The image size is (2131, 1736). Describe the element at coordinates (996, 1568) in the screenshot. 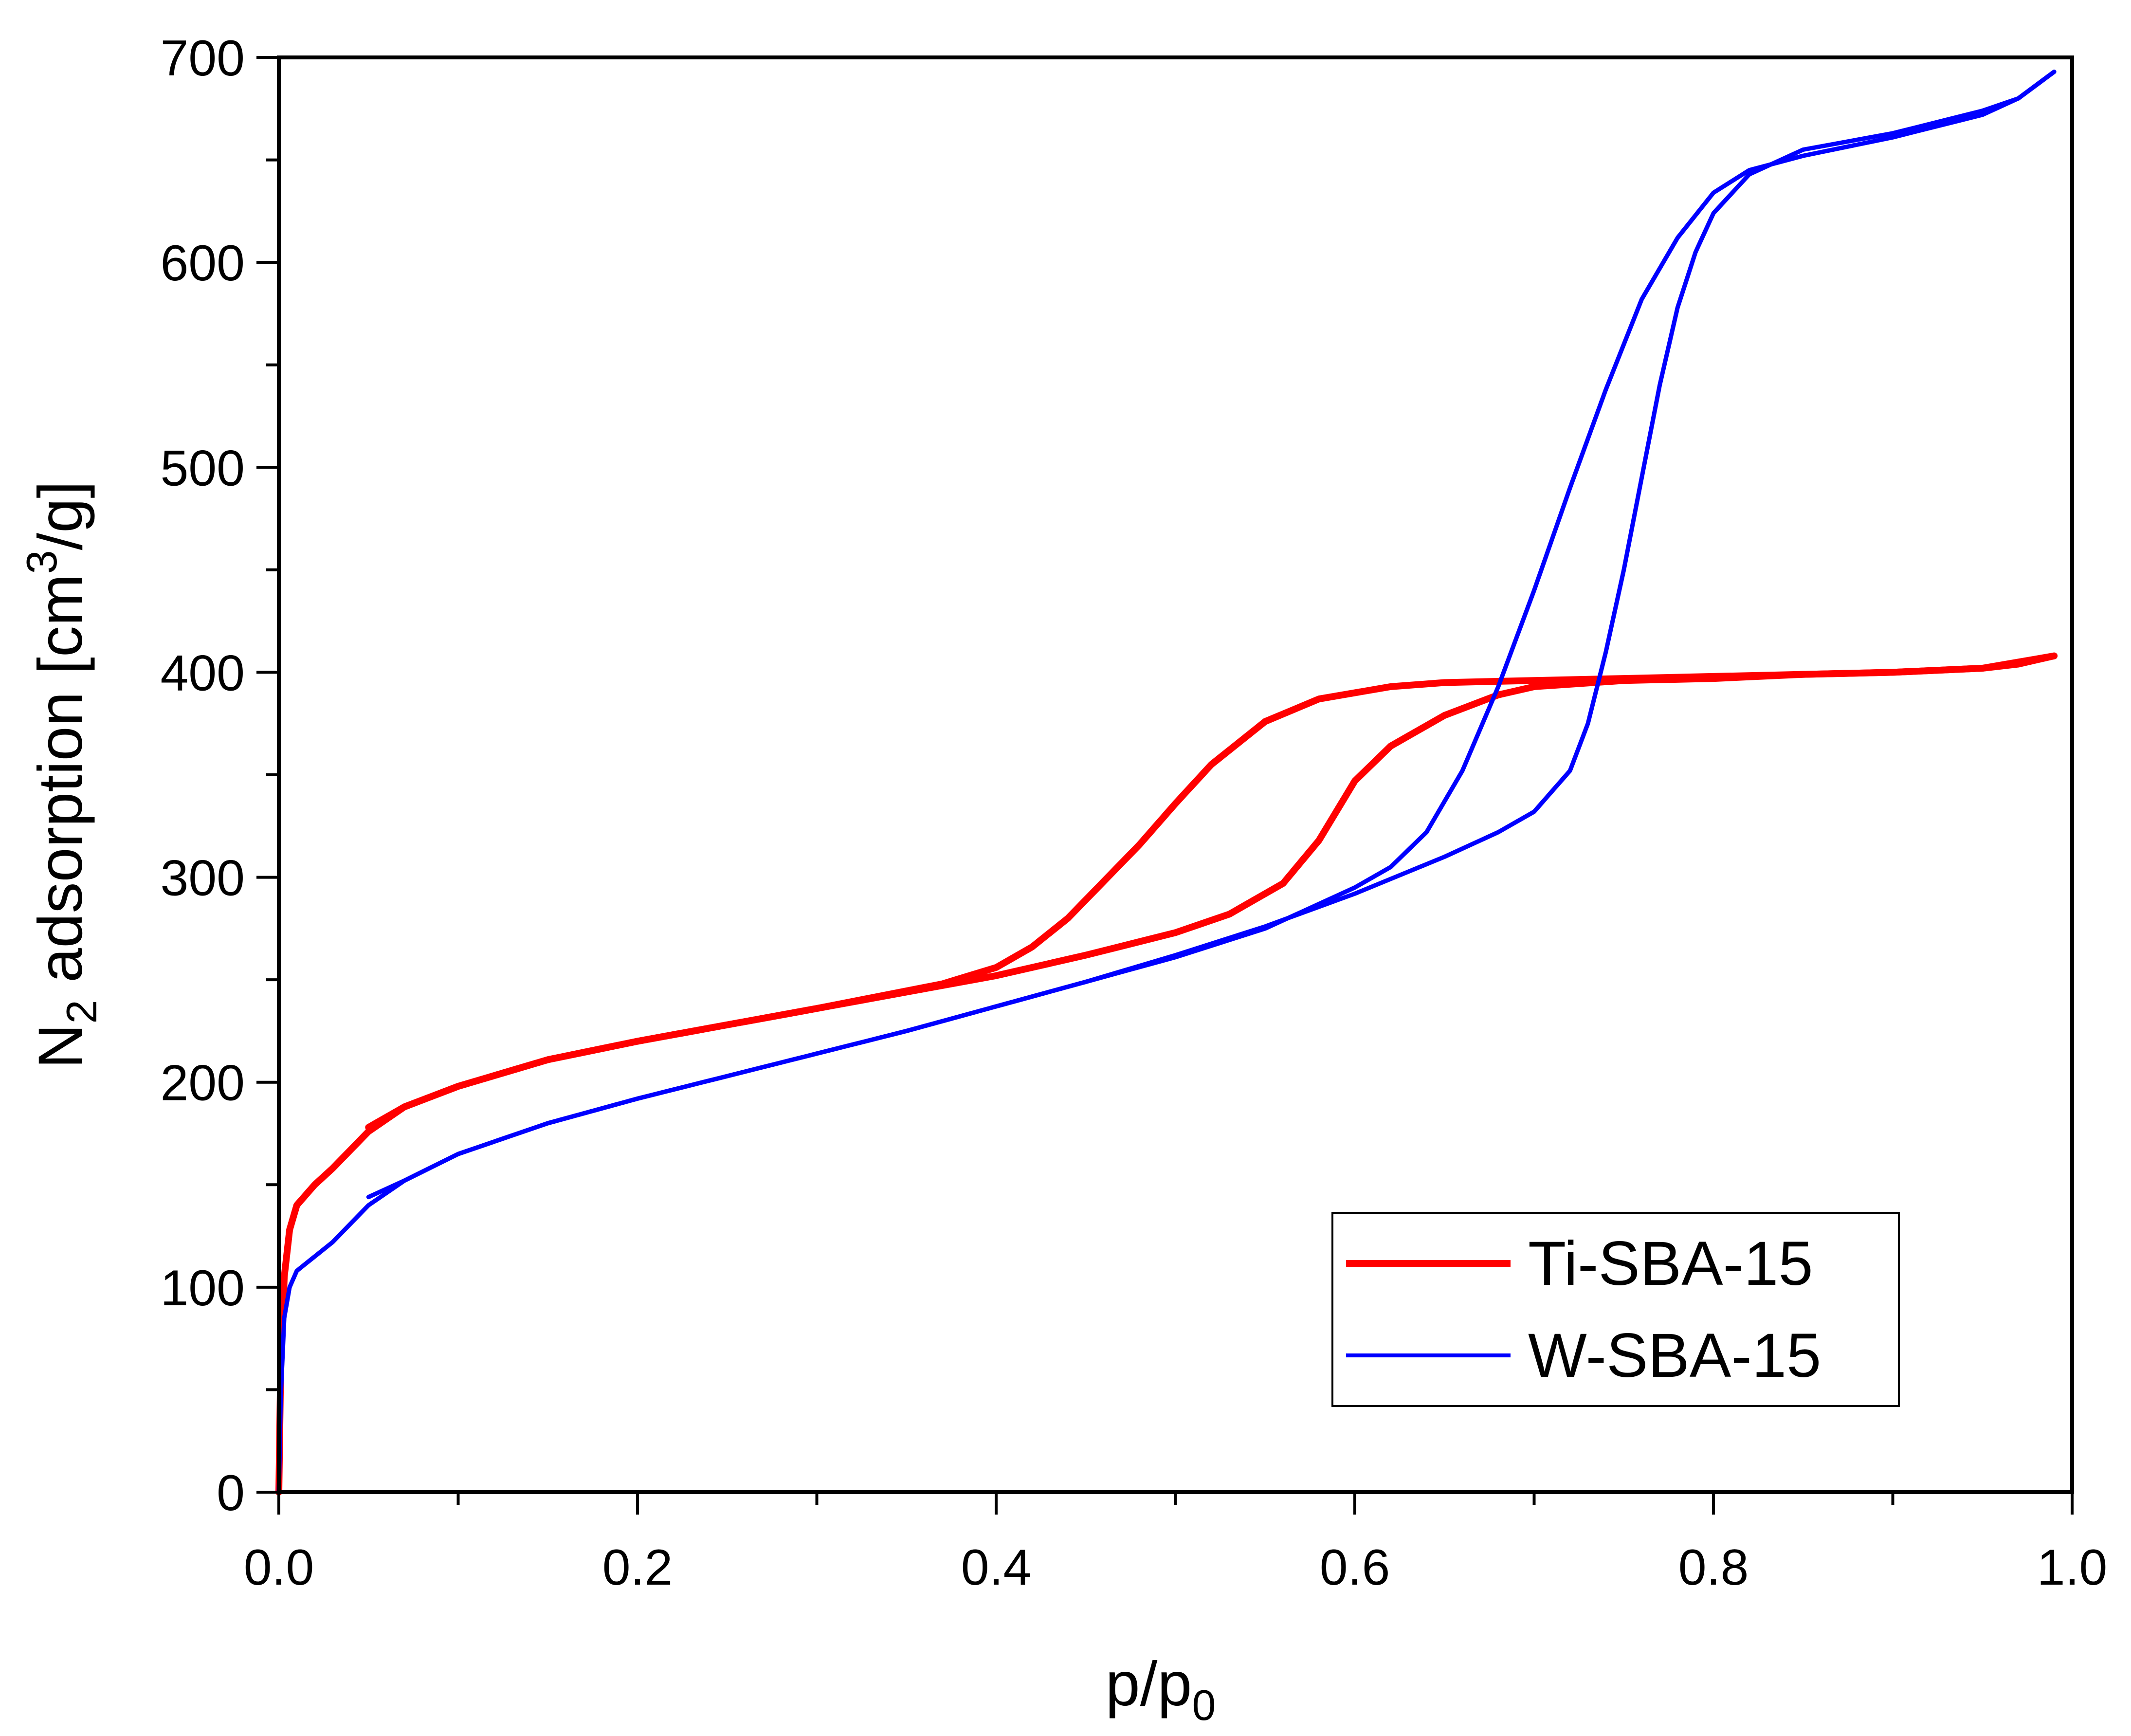

I see `x-tick-label: 0.4` at that location.